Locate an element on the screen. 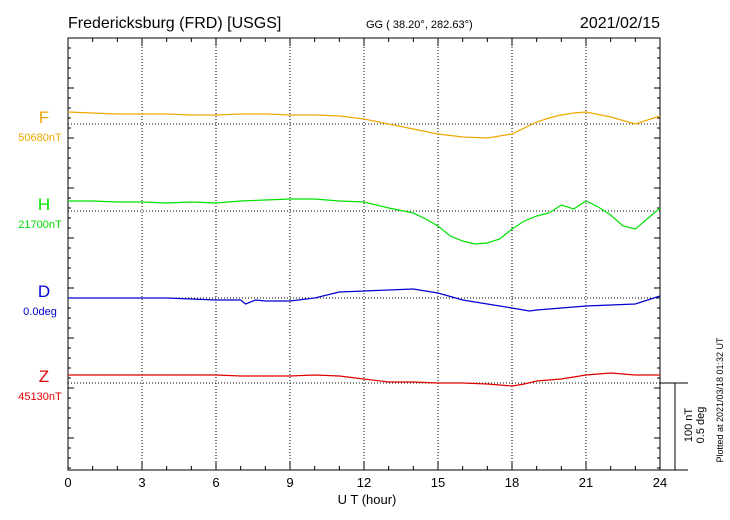  scale-bar is located at coordinates (674, 426).